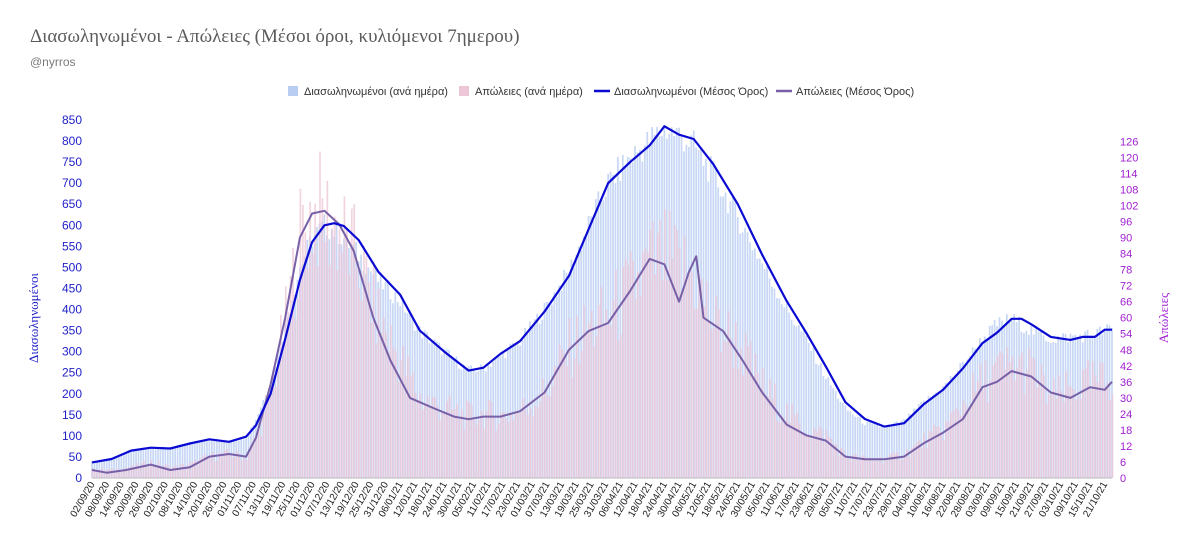 The height and width of the screenshot is (553, 1200). Describe the element at coordinates (72, 415) in the screenshot. I see `y-tick-label: 150` at that location.